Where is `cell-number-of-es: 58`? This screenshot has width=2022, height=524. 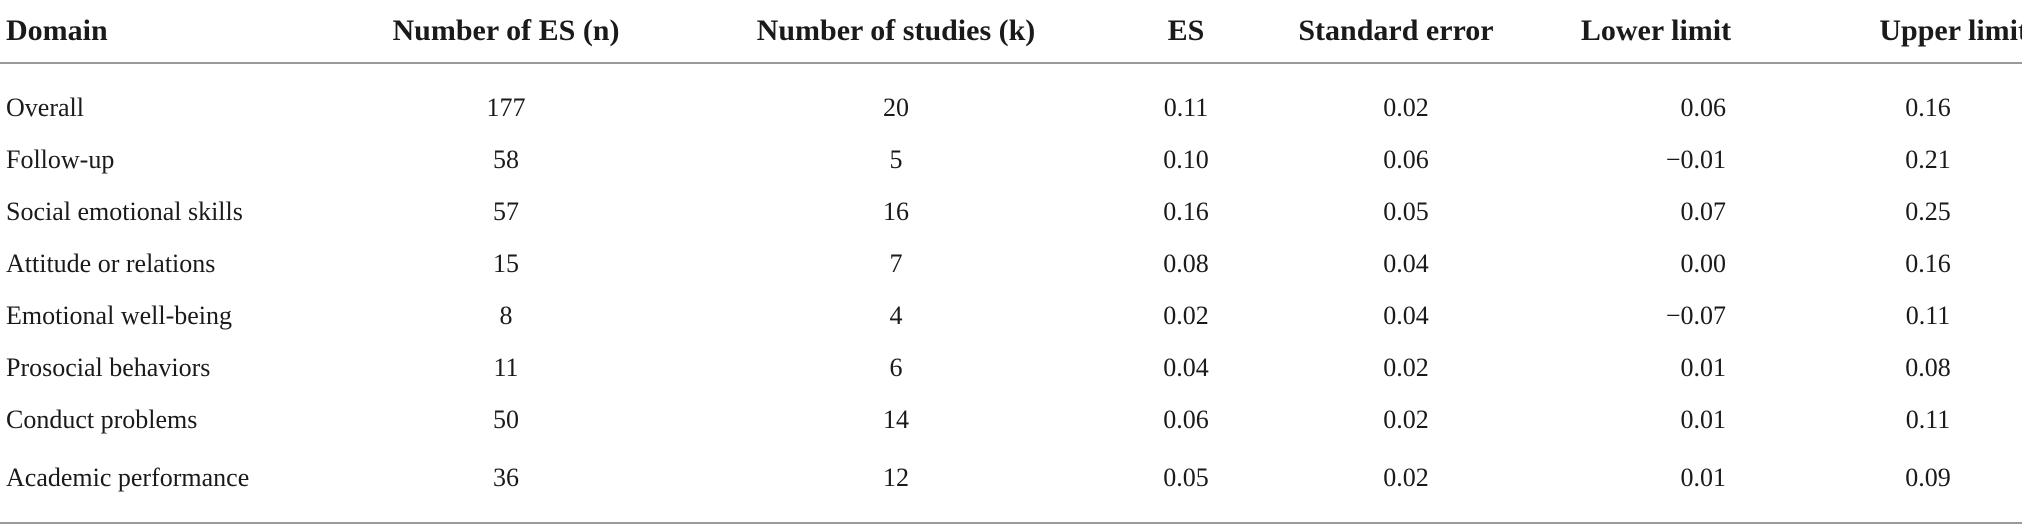
cell-number-of-es: 58 is located at coordinates (506, 159).